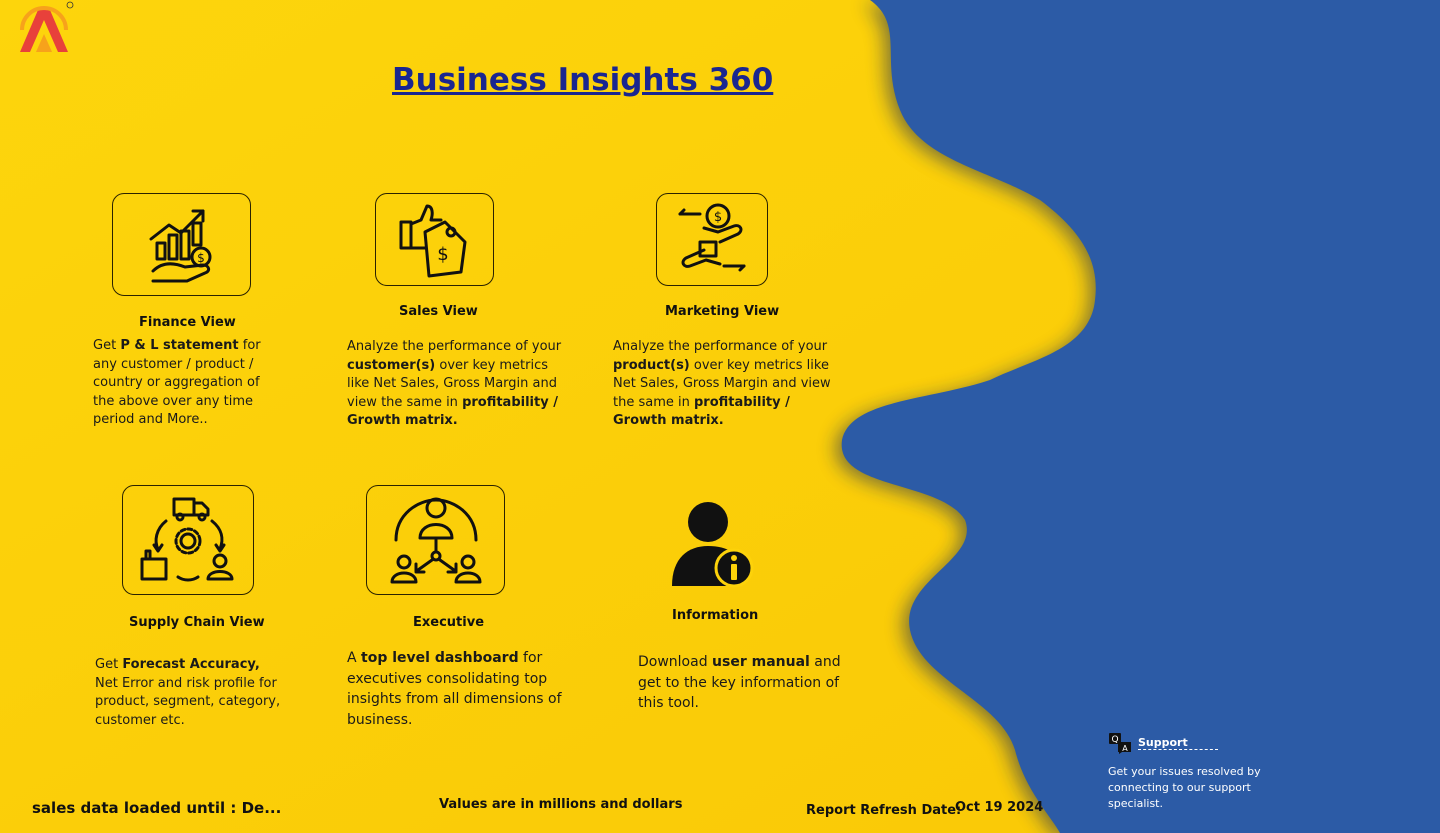 This screenshot has width=1440, height=833. What do you see at coordinates (999, 807) in the screenshot?
I see `report-refresh-date: Oct 19 2024` at bounding box center [999, 807].